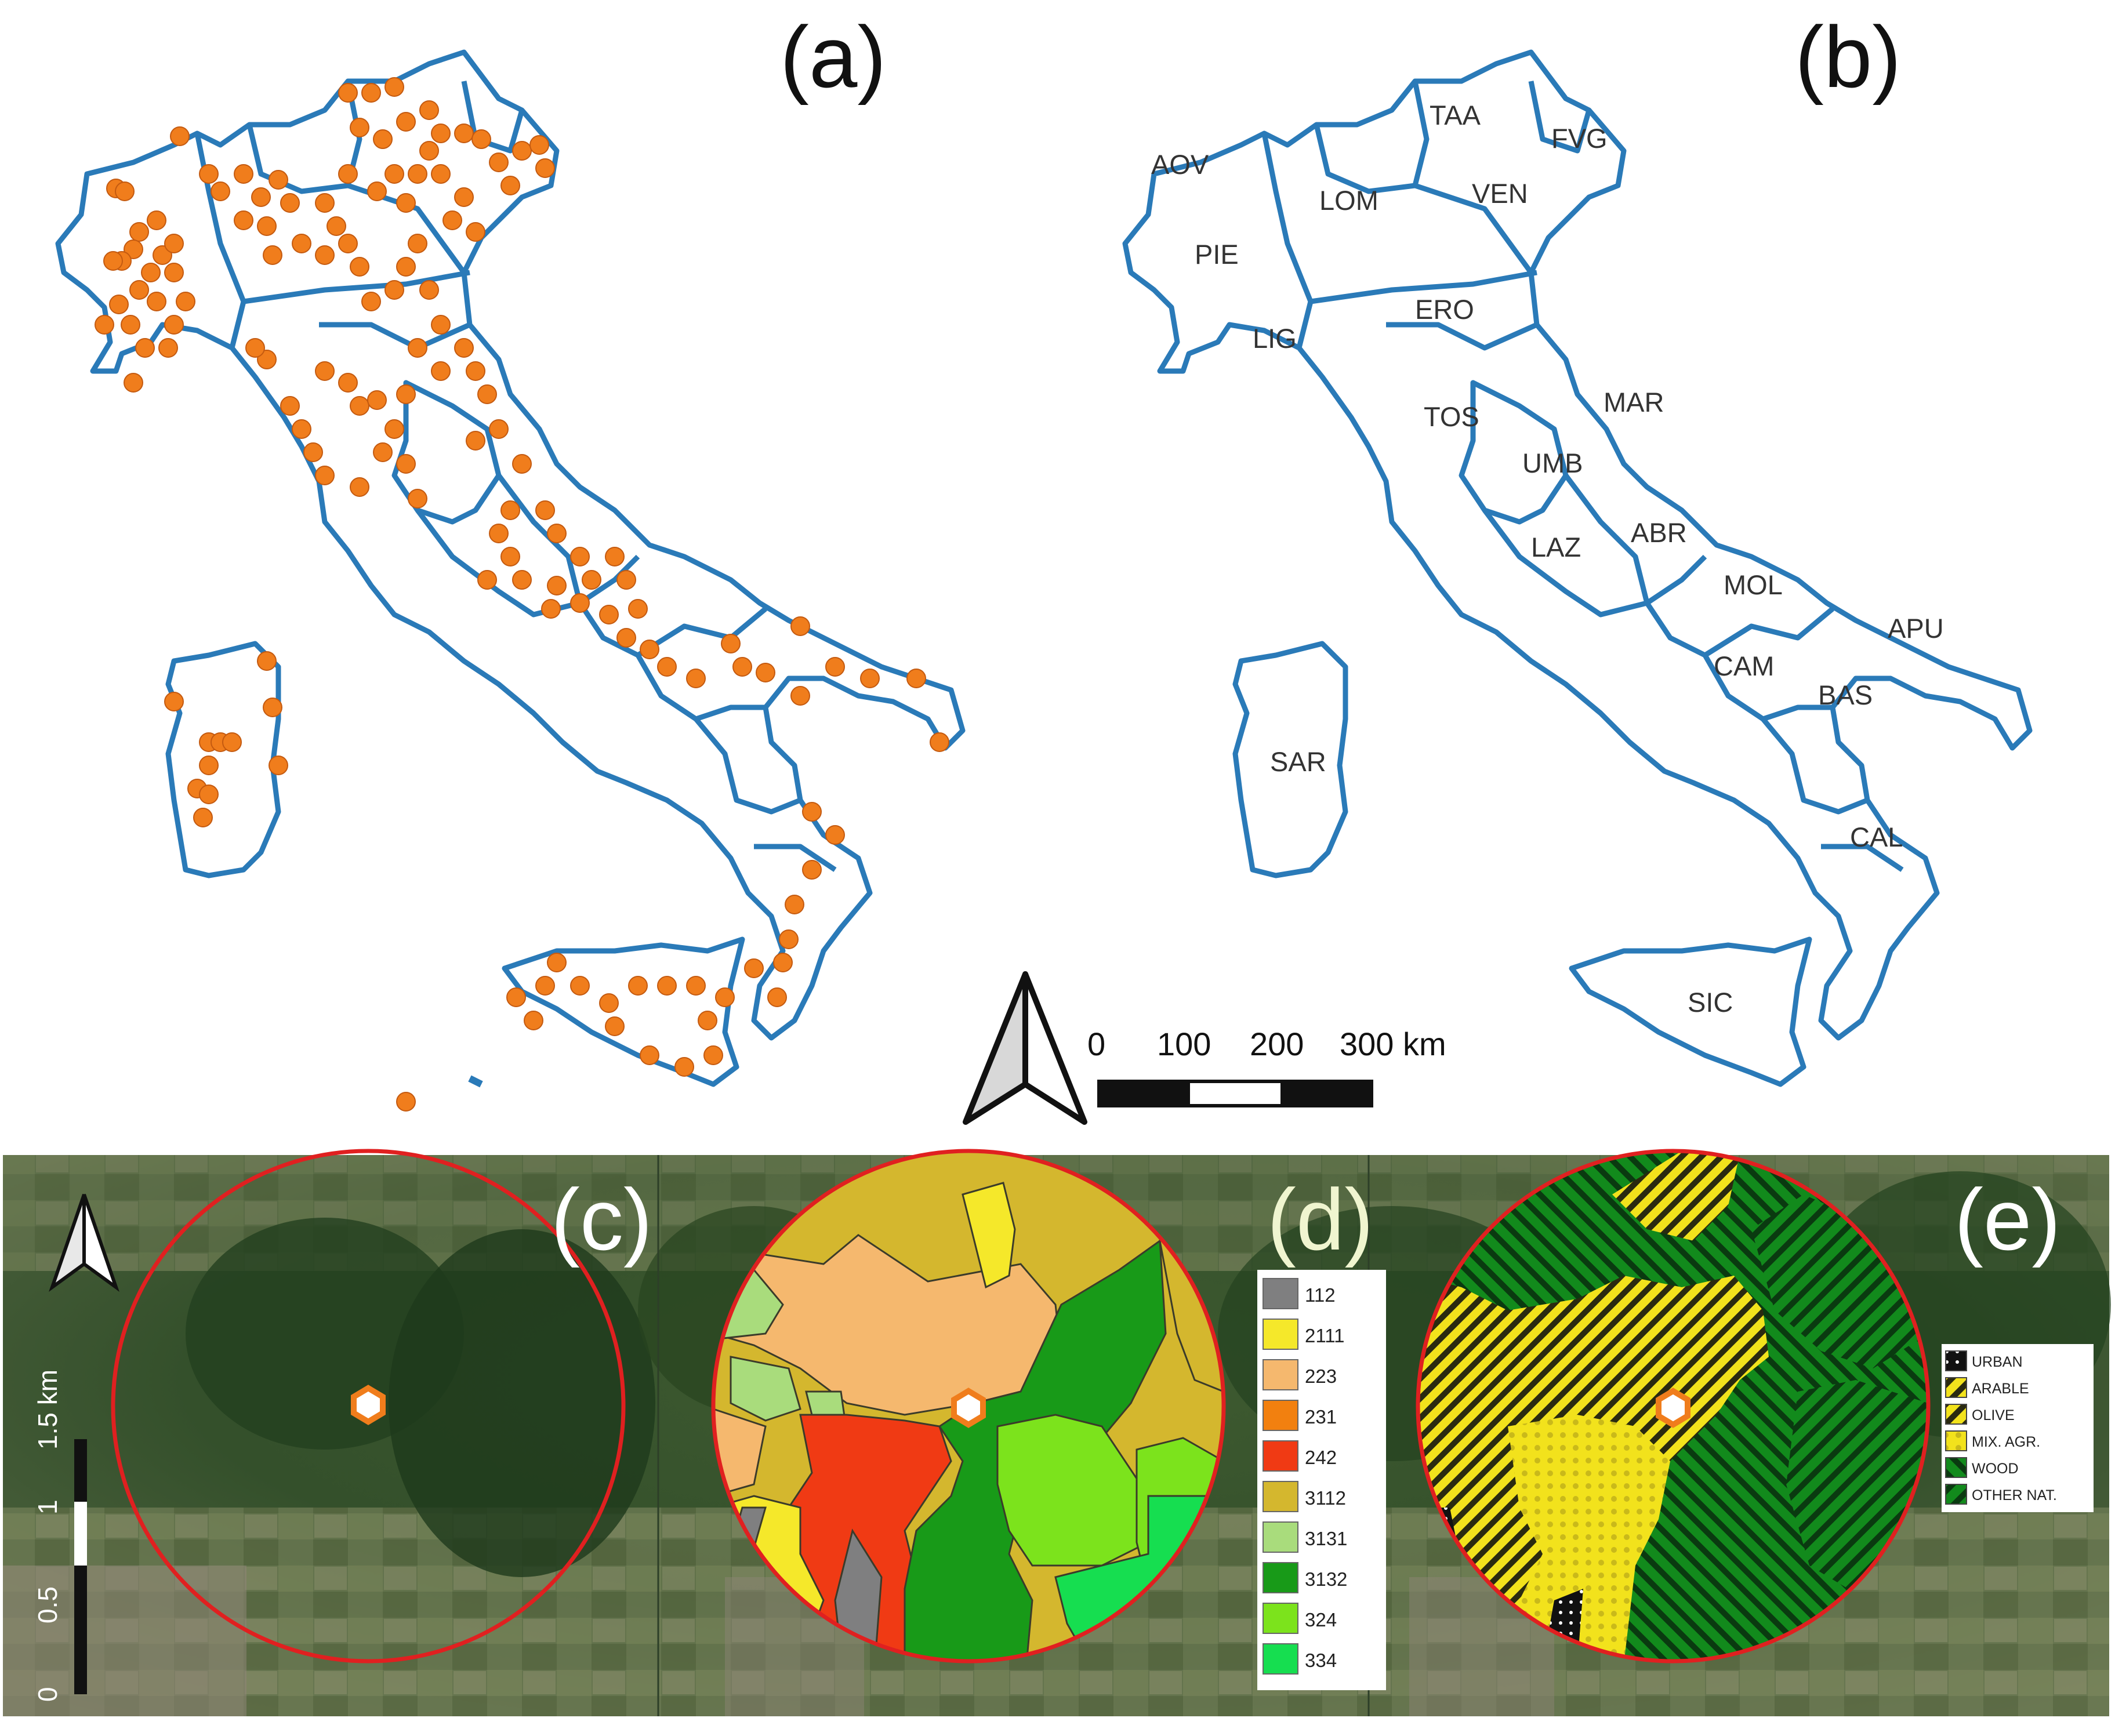 The height and width of the screenshot is (1736, 2115). I want to click on region-label-mol: MOL, so click(1753, 584).